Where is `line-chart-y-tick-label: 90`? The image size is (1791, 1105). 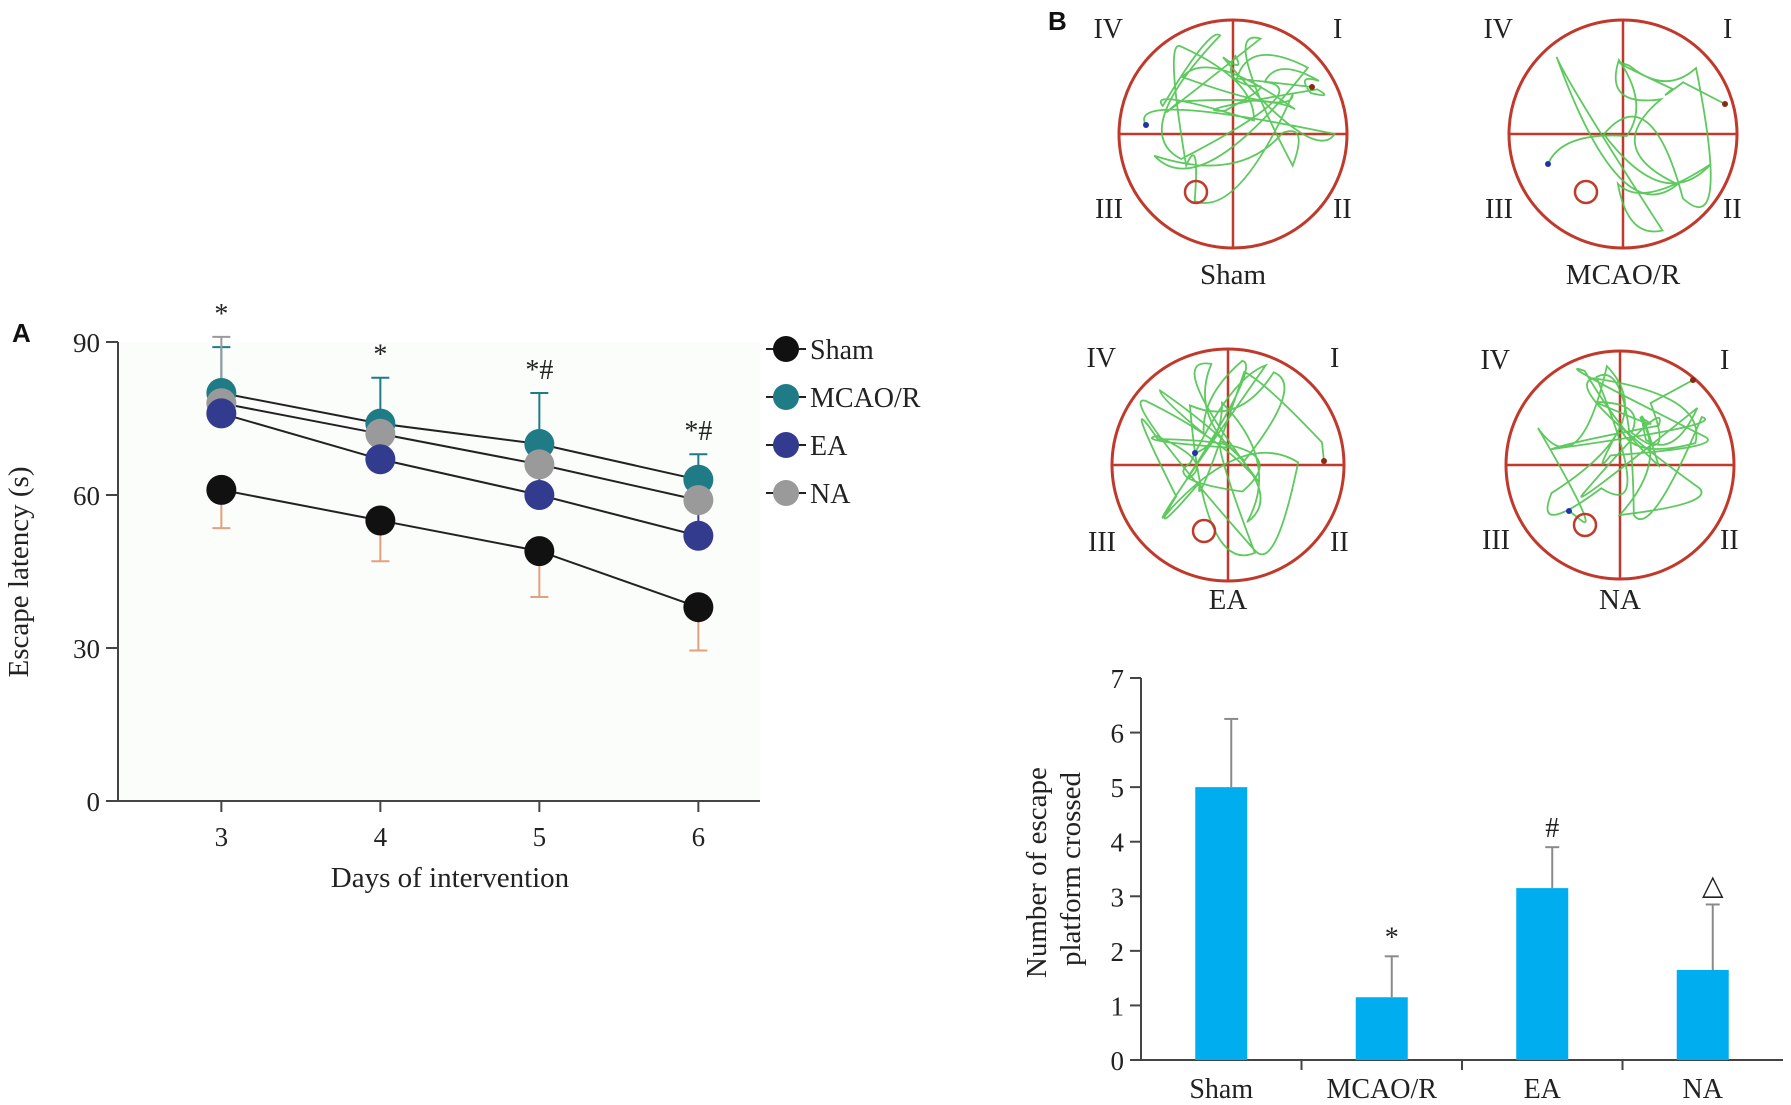 line-chart-y-tick-label: 90 is located at coordinates (86, 343).